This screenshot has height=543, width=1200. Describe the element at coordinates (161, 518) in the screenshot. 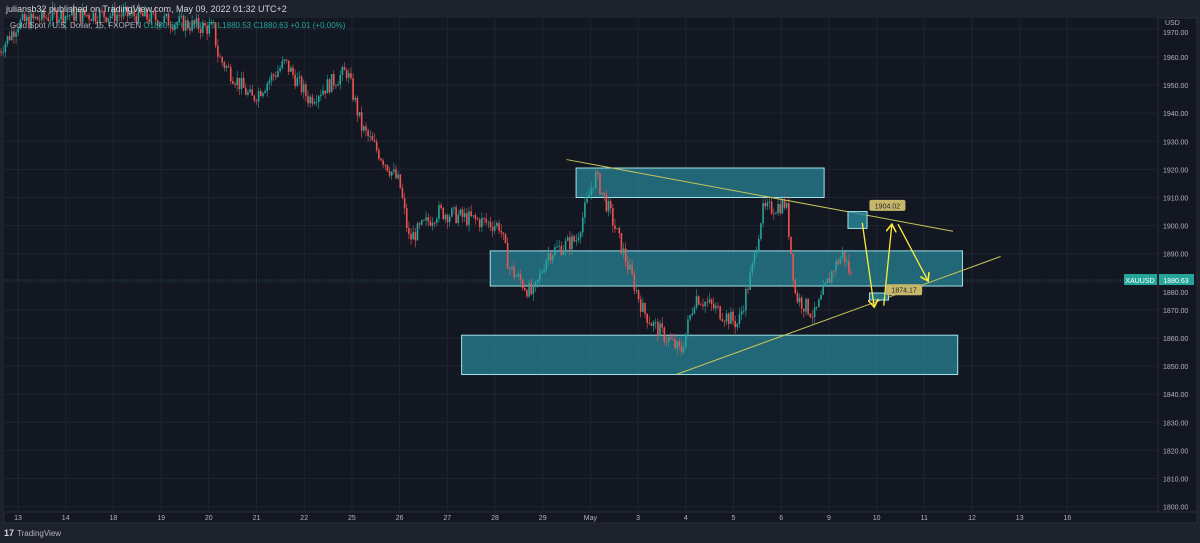

I see `x-tick-label: 19` at that location.